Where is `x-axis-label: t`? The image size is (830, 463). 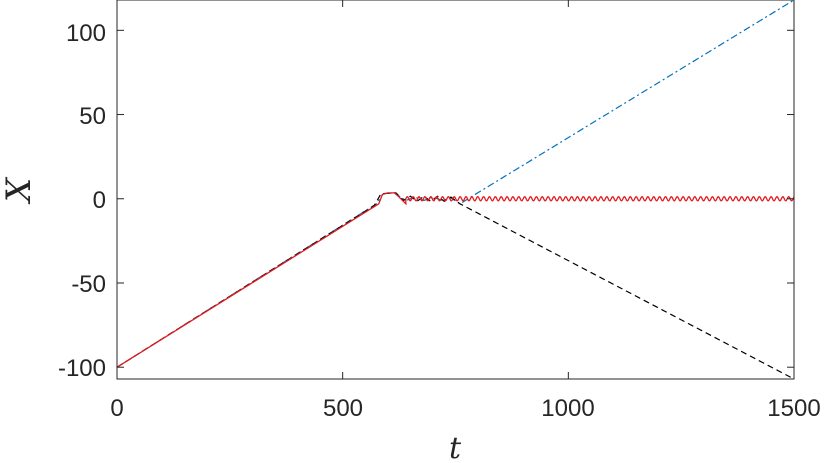
x-axis-label: t is located at coordinates (455, 447).